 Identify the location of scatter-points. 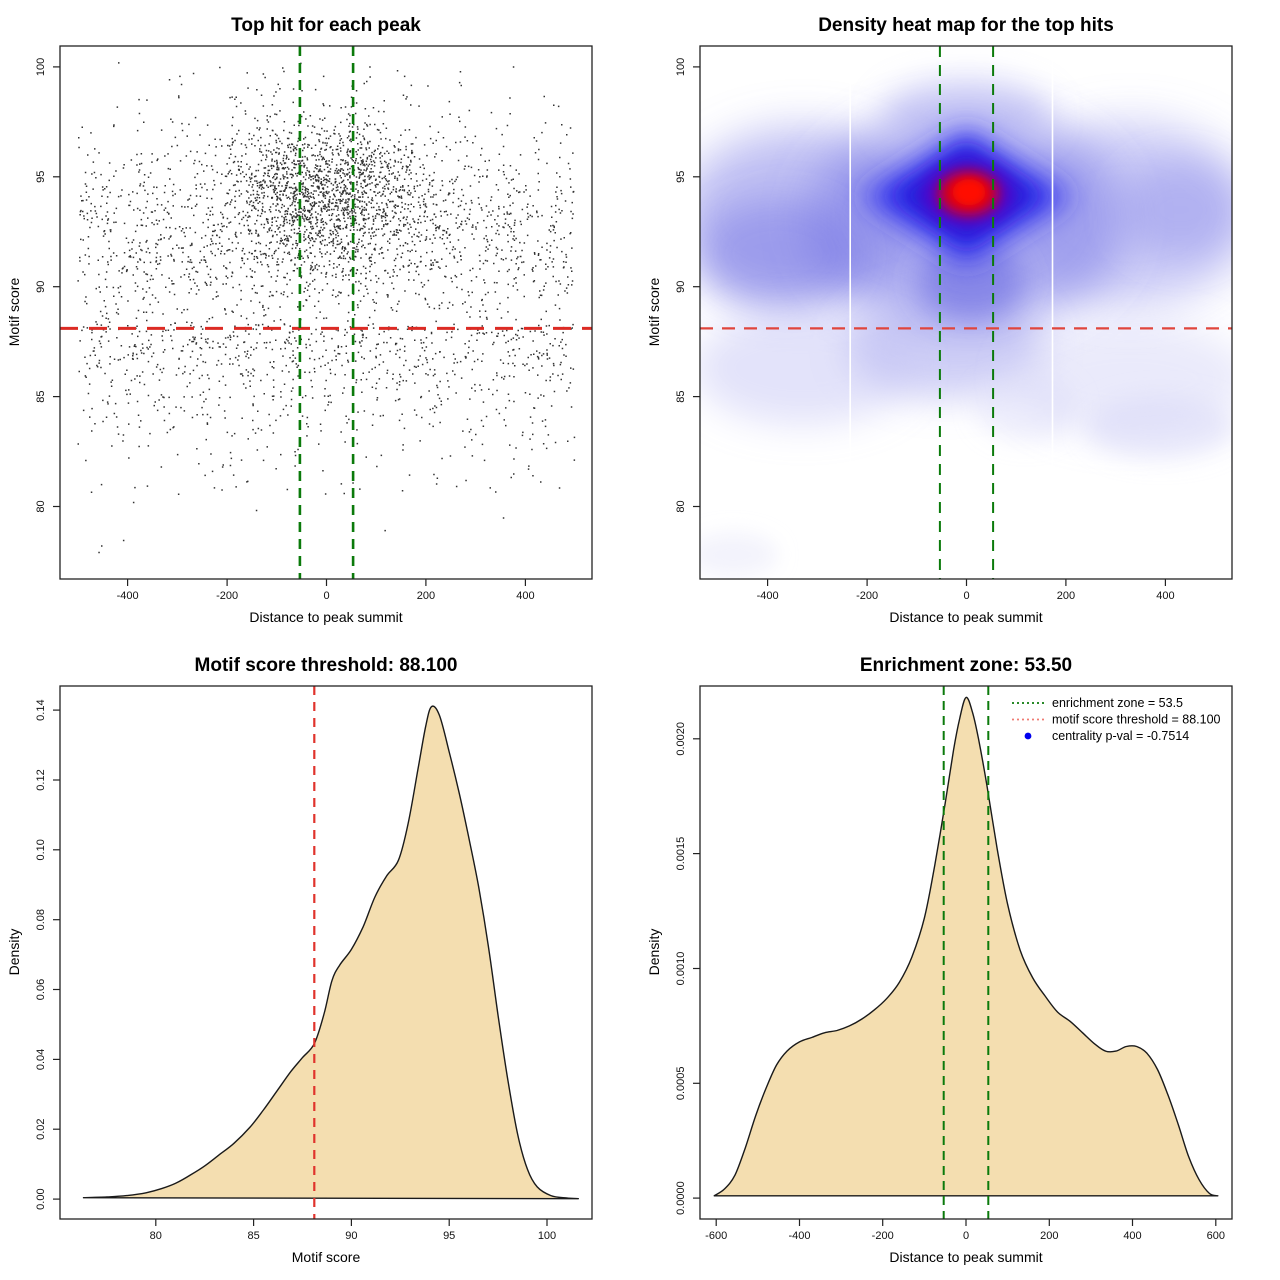
(326, 308).